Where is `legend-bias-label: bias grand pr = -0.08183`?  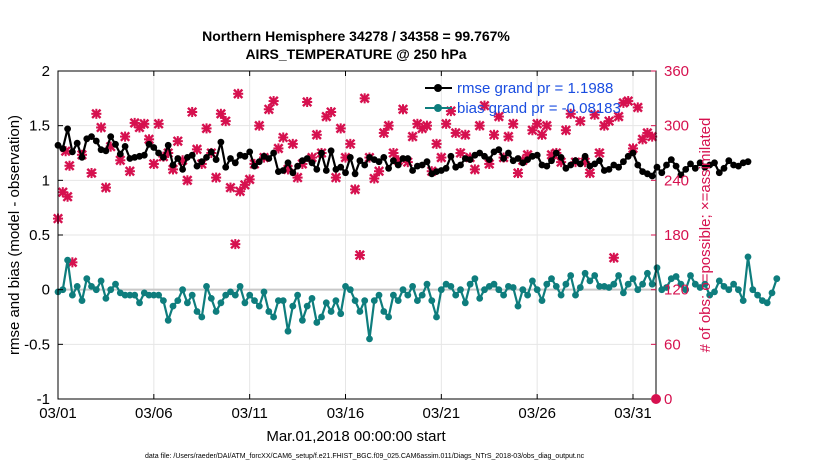
legend-bias-label: bias grand pr = -0.08183 is located at coordinates (539, 108).